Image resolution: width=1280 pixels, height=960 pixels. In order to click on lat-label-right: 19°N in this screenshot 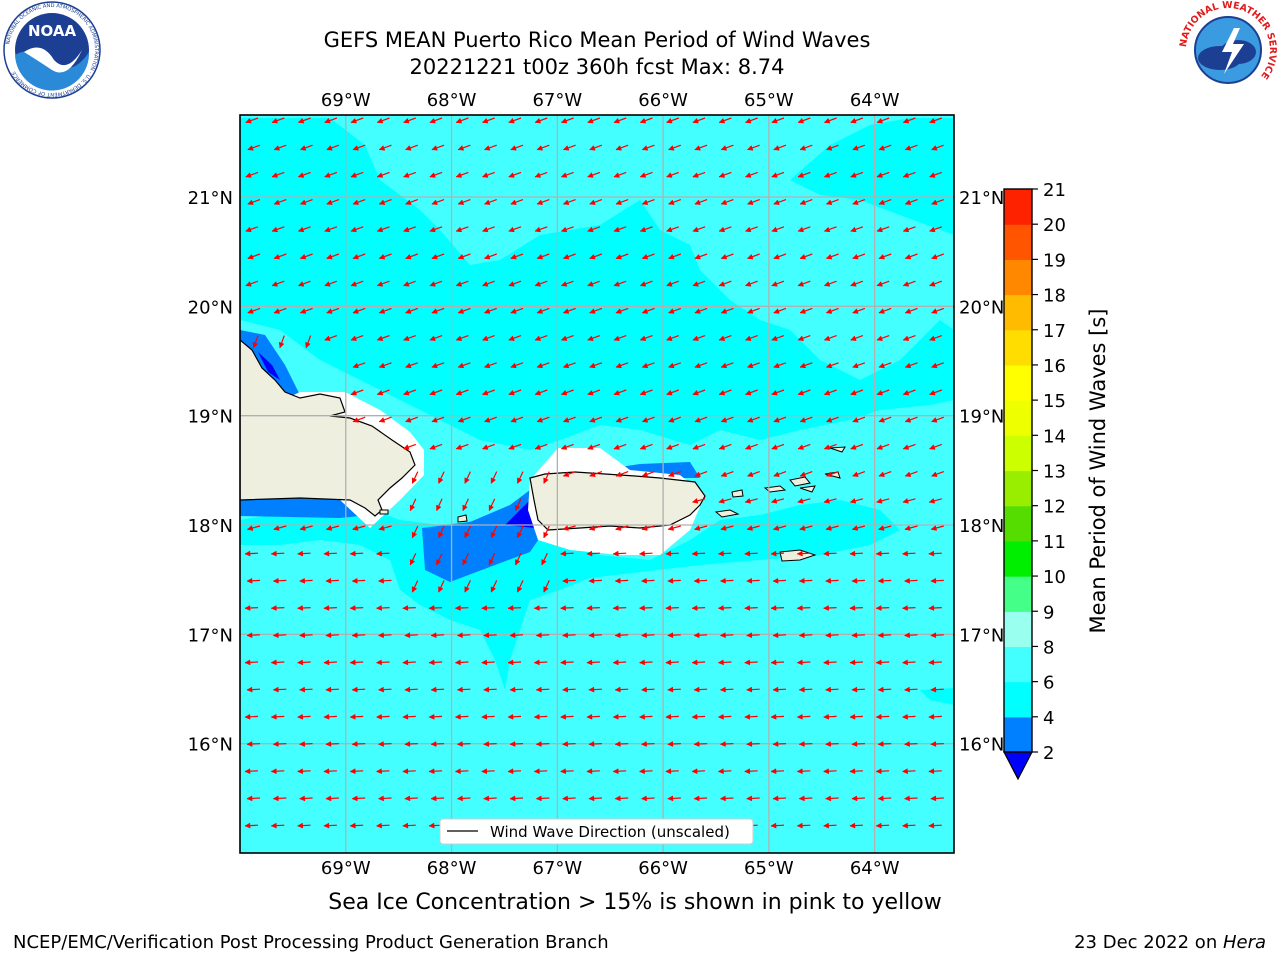, I will do `click(981, 417)`.